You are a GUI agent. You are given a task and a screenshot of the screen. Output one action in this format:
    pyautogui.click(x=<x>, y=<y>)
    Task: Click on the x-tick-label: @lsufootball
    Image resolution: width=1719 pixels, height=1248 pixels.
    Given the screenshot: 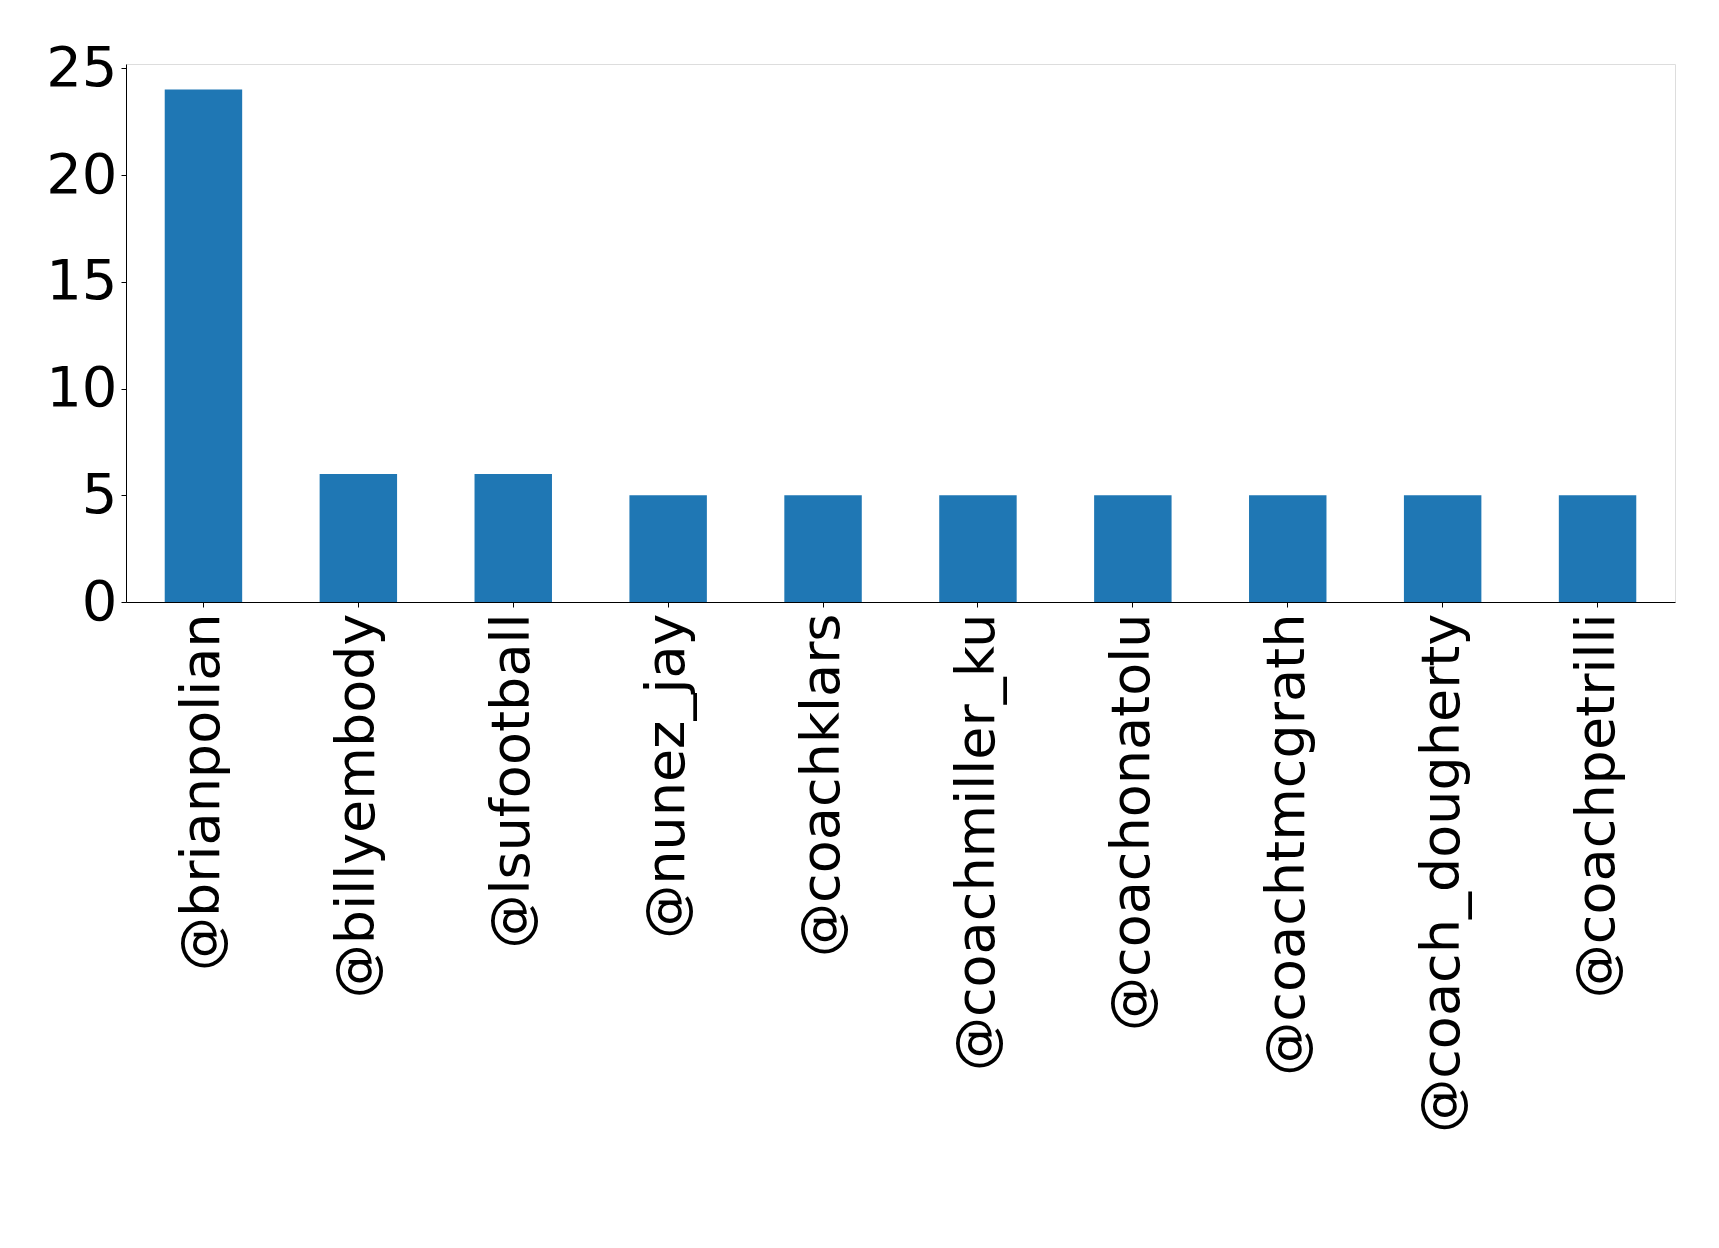 What is the action you would take?
    pyautogui.click(x=511, y=781)
    